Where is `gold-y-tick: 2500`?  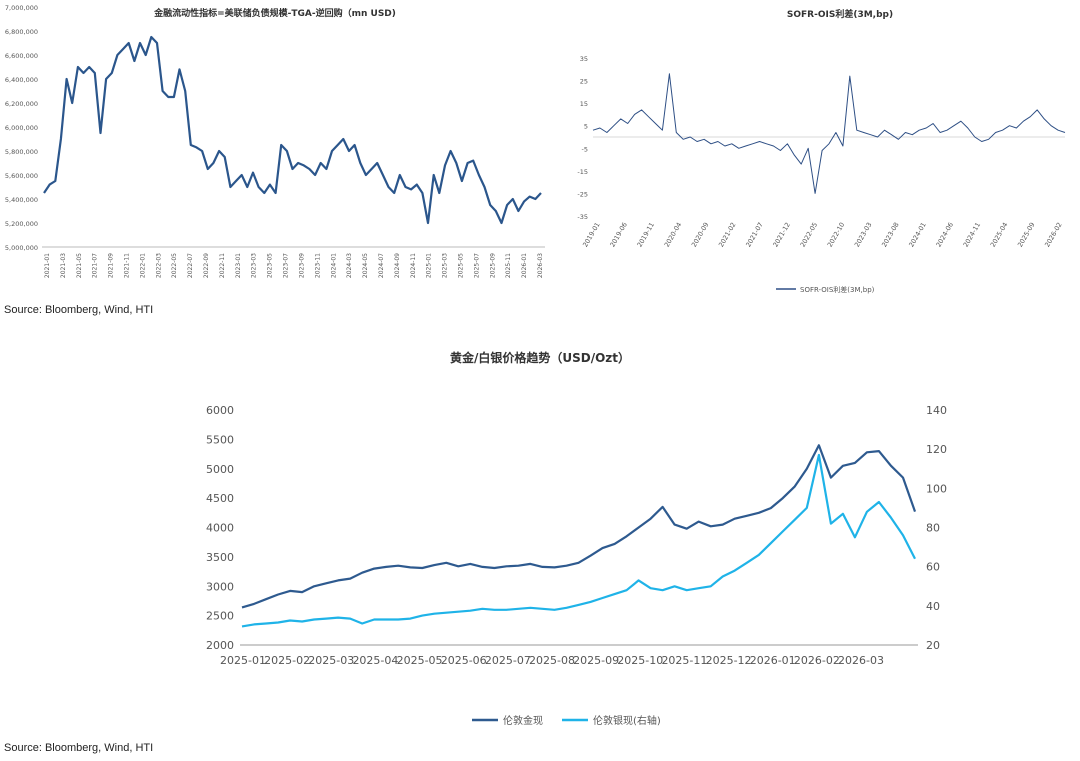 gold-y-tick: 2500 is located at coordinates (220, 616).